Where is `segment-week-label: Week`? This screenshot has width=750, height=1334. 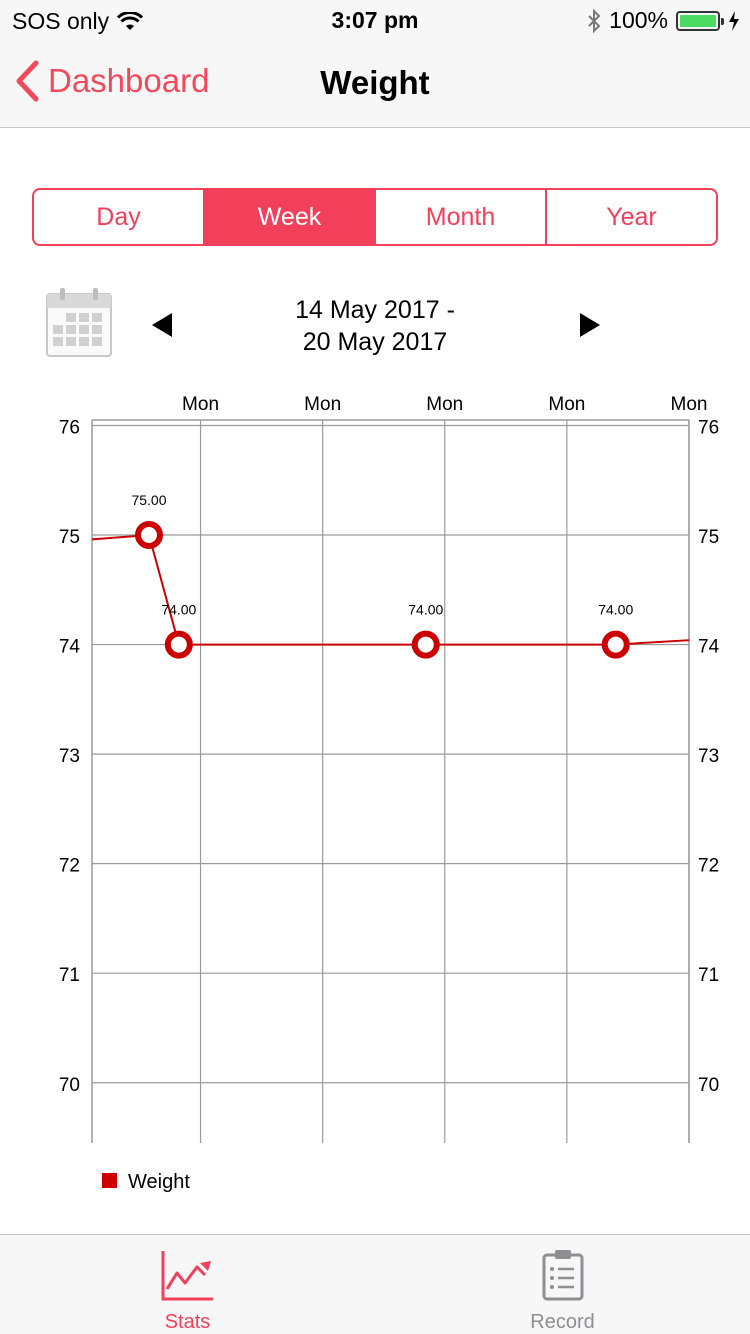
segment-week-label: Week is located at coordinates (289, 216).